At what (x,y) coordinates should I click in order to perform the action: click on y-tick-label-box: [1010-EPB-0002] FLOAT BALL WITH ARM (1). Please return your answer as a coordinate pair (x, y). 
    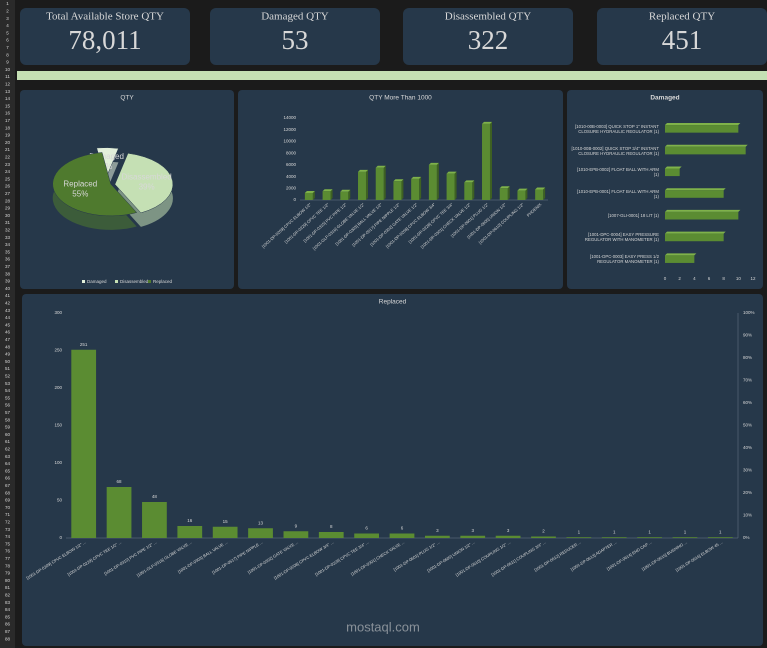
    Looking at the image, I should click on (618, 172).